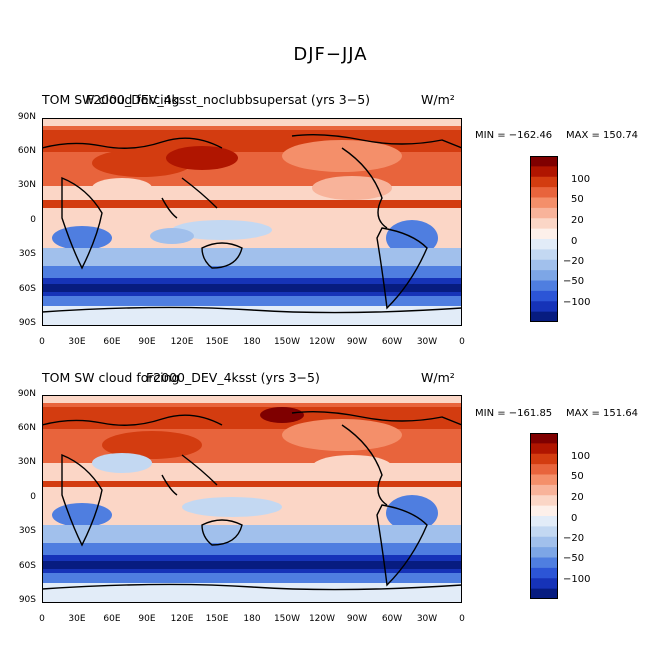 This screenshot has width=661, height=660. I want to click on lat-label: 90S, so click(27, 323).